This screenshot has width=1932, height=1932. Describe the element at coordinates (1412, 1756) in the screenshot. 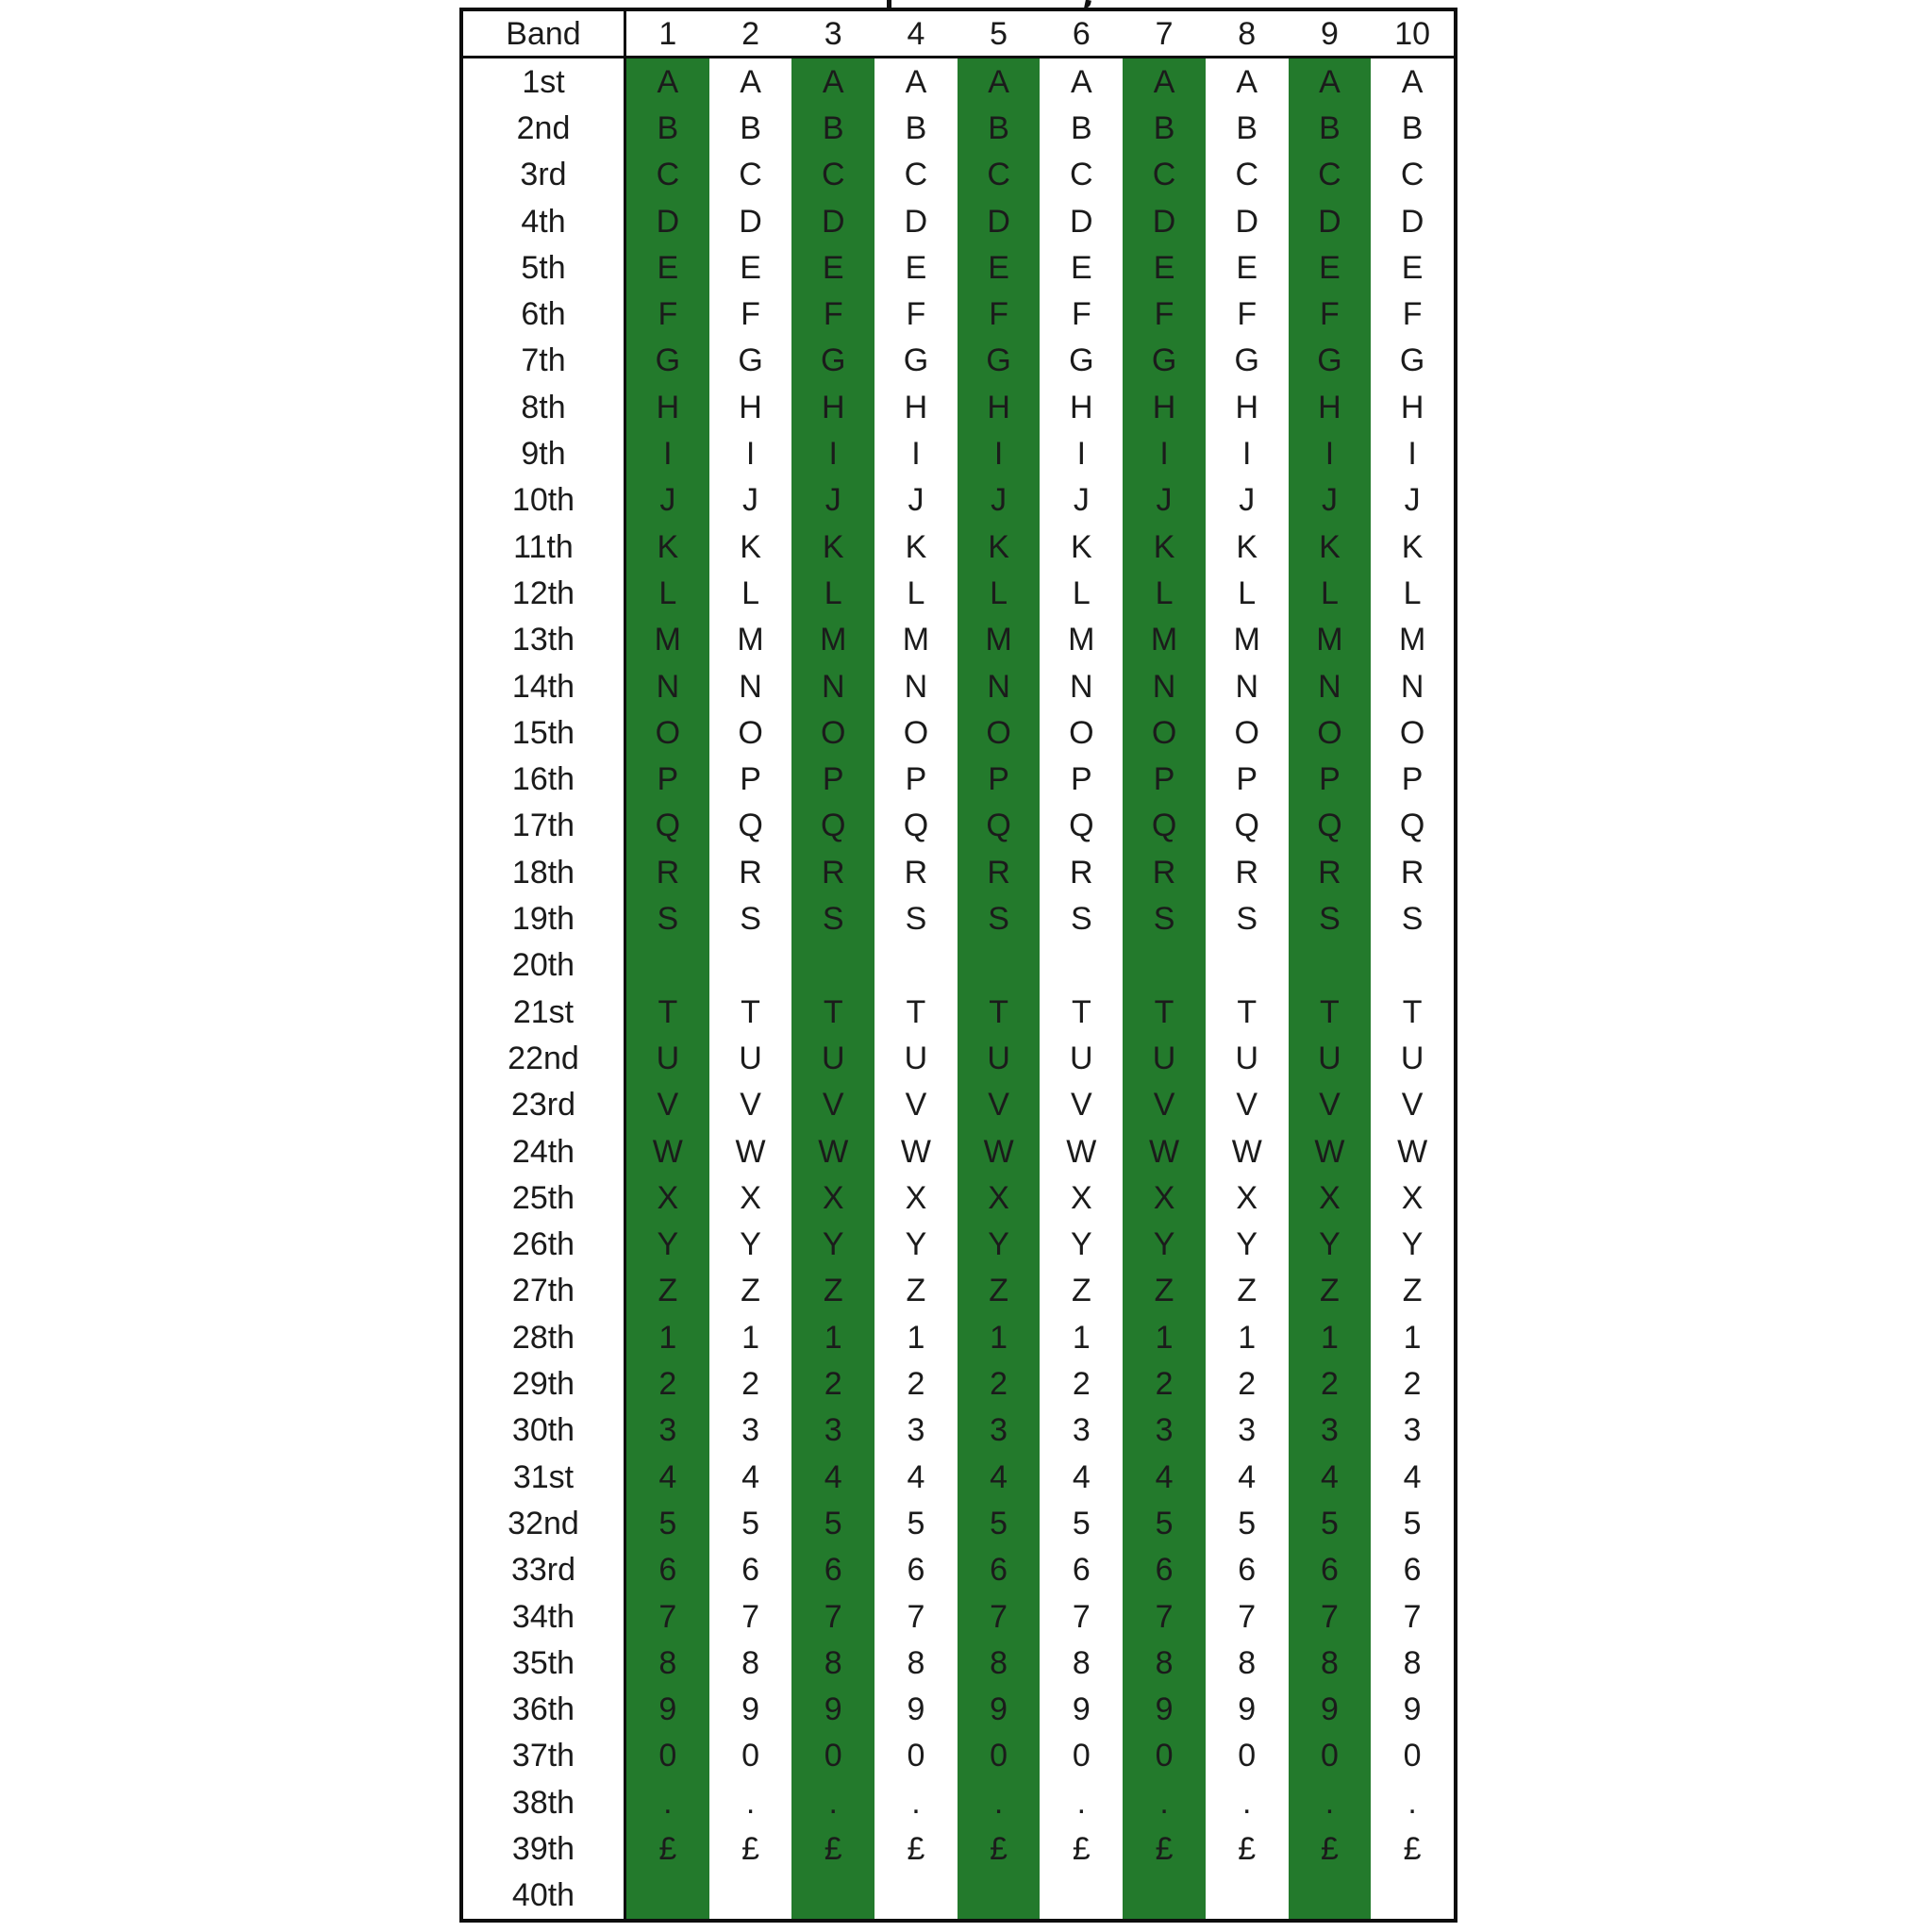

I see `char-cell: 0` at that location.